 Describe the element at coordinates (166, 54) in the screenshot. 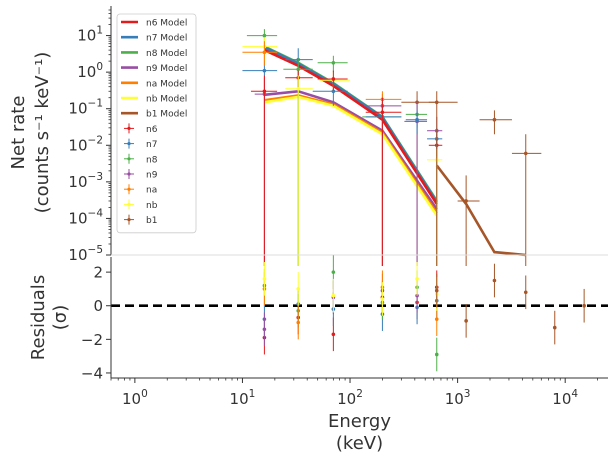

I see `legend-label: n8 Model` at that location.